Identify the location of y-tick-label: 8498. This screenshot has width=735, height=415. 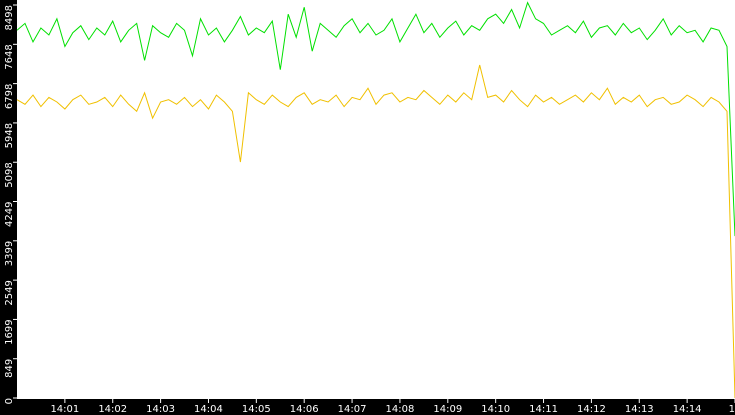
(9, 17).